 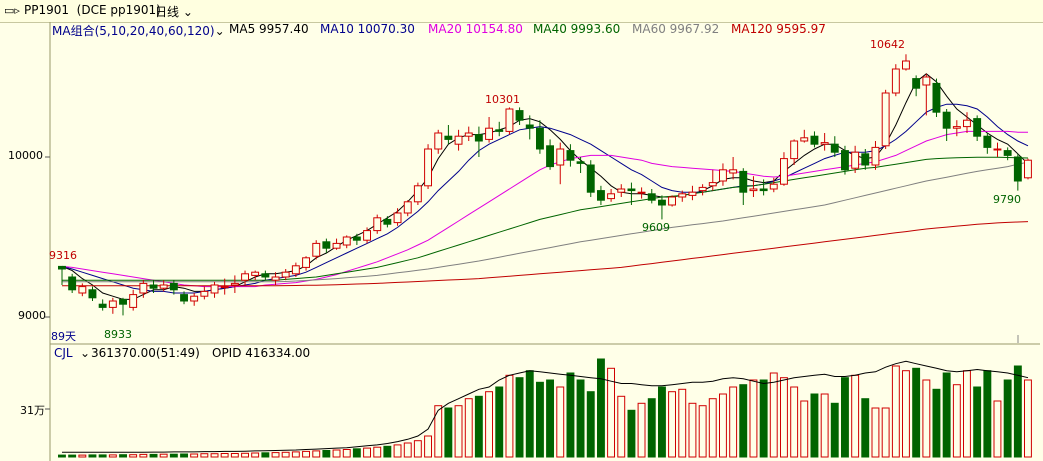 I want to click on days-label: 89天, so click(x=63, y=336).